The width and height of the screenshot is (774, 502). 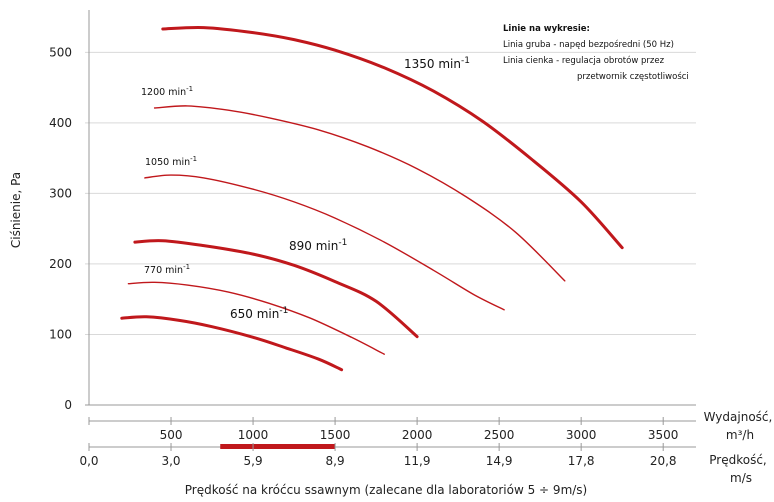 I want to click on y-axis: 0 100 200 300 400 500, so click(x=69, y=211).